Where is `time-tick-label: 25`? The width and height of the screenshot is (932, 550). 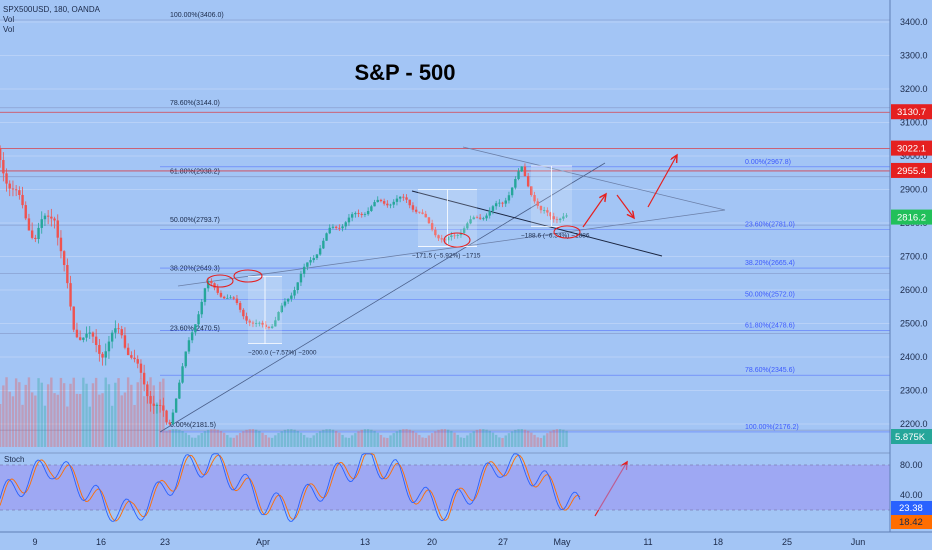
time-tick-label: 25 is located at coordinates (787, 542).